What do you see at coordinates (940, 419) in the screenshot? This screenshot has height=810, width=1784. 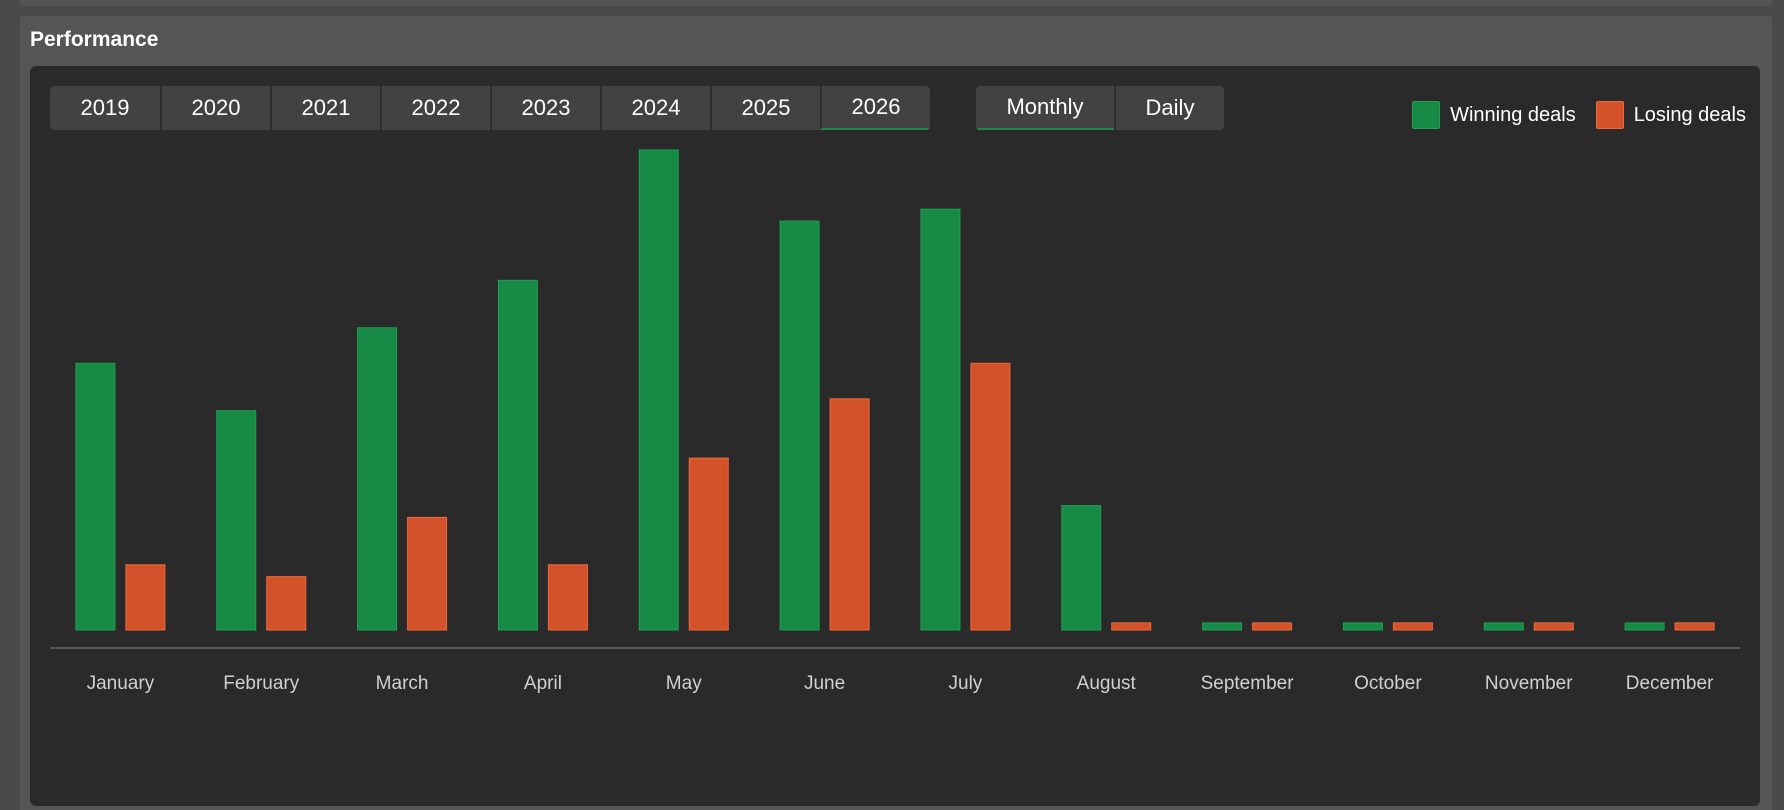 I see `bar-winning-july` at bounding box center [940, 419].